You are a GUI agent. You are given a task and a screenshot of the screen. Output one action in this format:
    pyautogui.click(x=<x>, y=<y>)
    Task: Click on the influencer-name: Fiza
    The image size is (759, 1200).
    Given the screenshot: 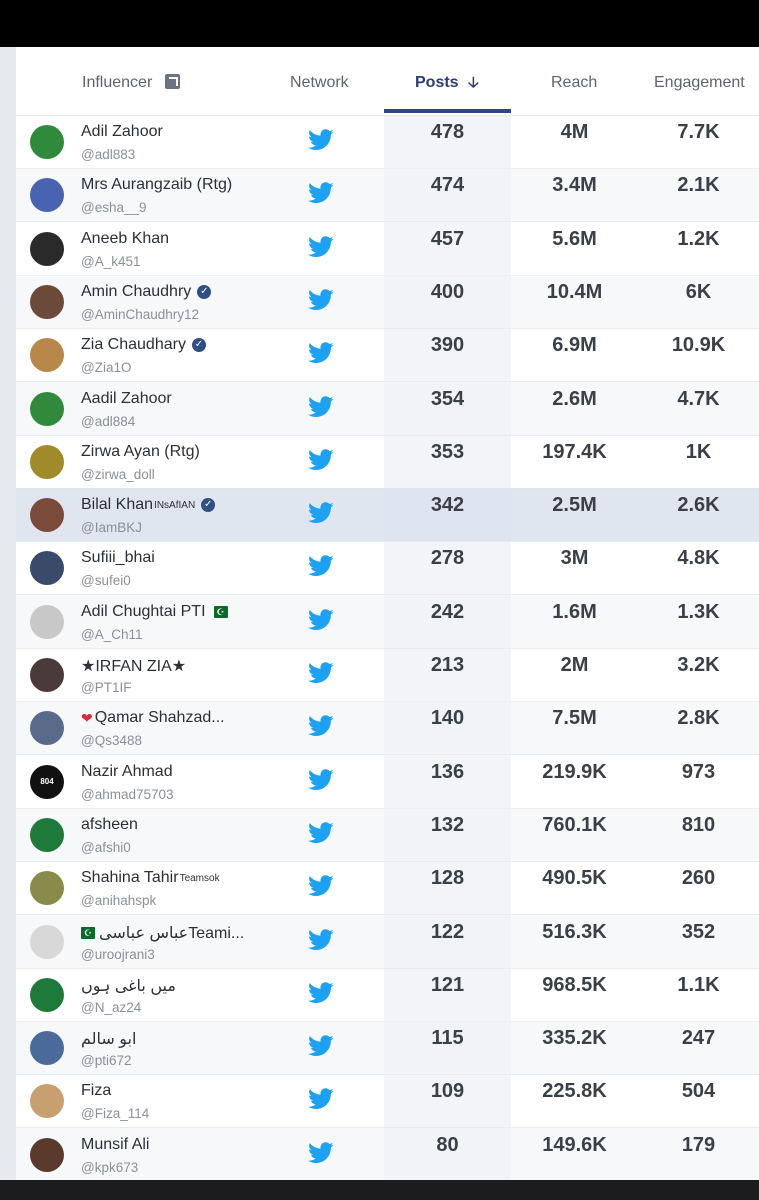 What is the action you would take?
    pyautogui.click(x=96, y=1091)
    